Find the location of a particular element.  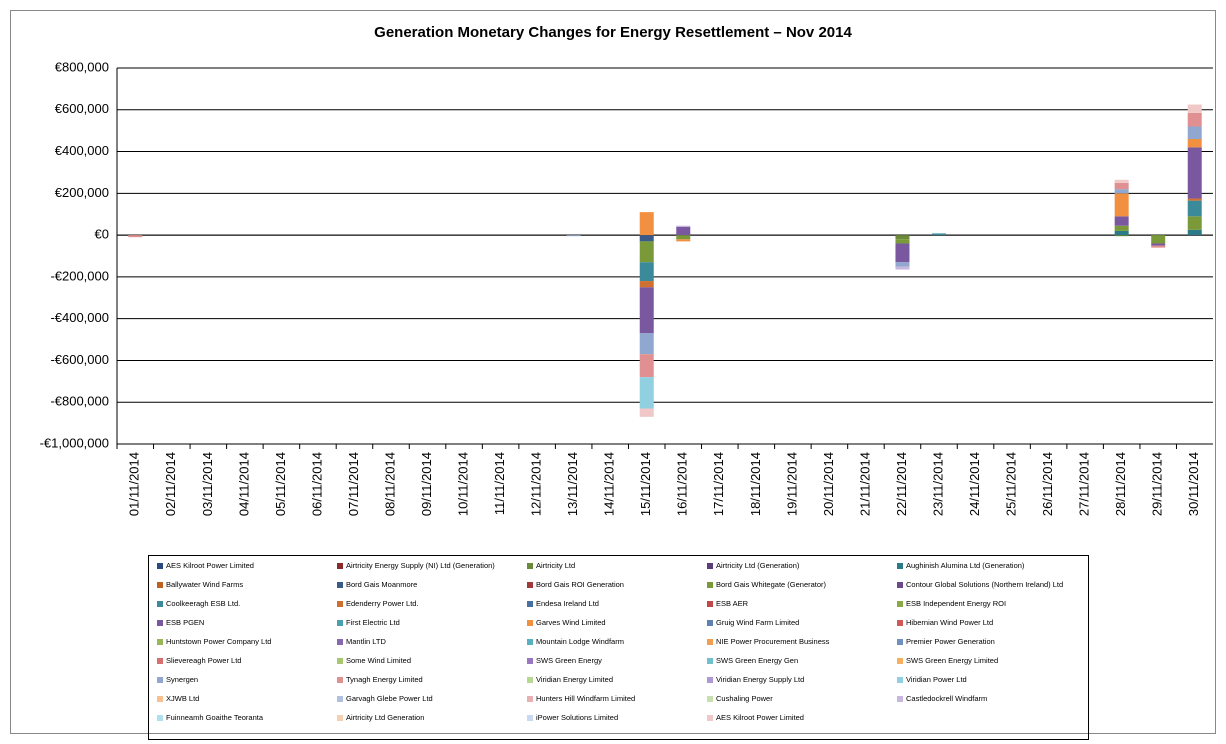

legend-label: Synergen is located at coordinates (182, 679).